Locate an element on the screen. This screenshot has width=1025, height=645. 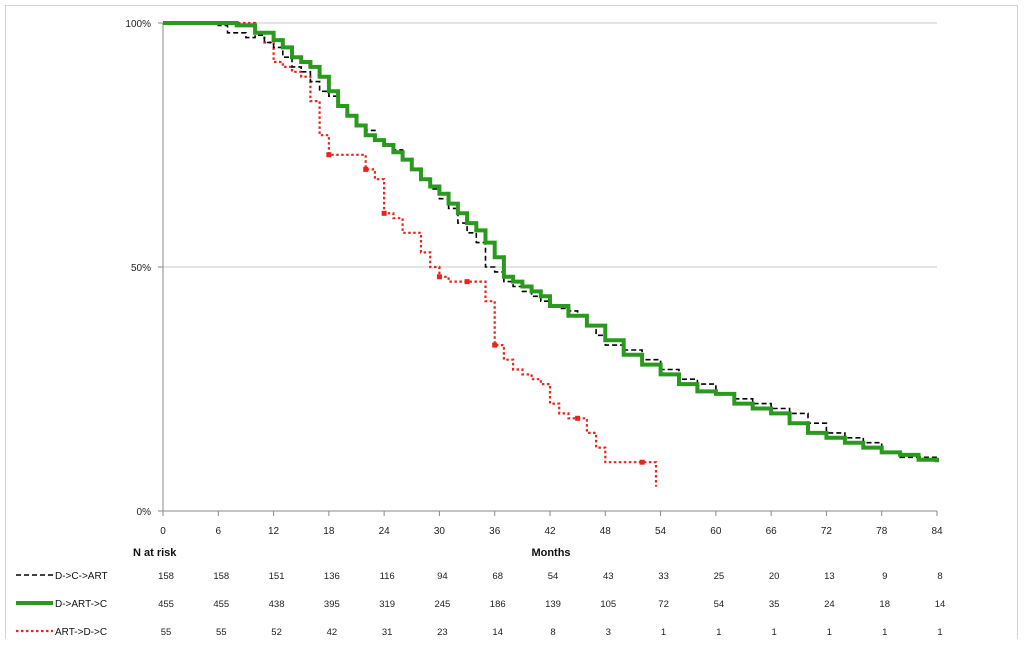
risk-value: 186 is located at coordinates (498, 604).